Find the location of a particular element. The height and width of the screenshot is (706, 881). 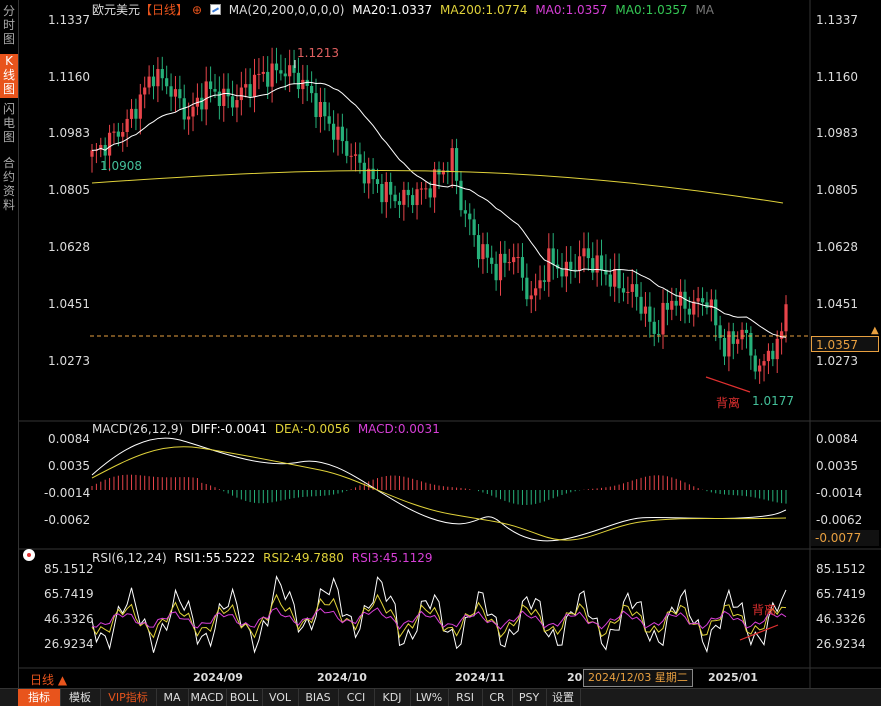

divergence-annotation-rsi: 背离 is located at coordinates (764, 610).